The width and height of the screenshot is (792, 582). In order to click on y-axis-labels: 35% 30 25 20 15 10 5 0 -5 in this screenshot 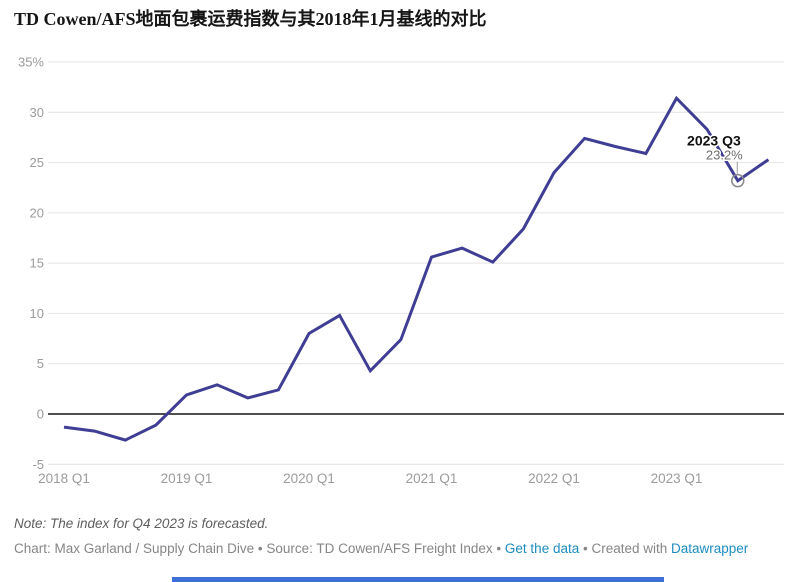, I will do `click(31, 263)`.